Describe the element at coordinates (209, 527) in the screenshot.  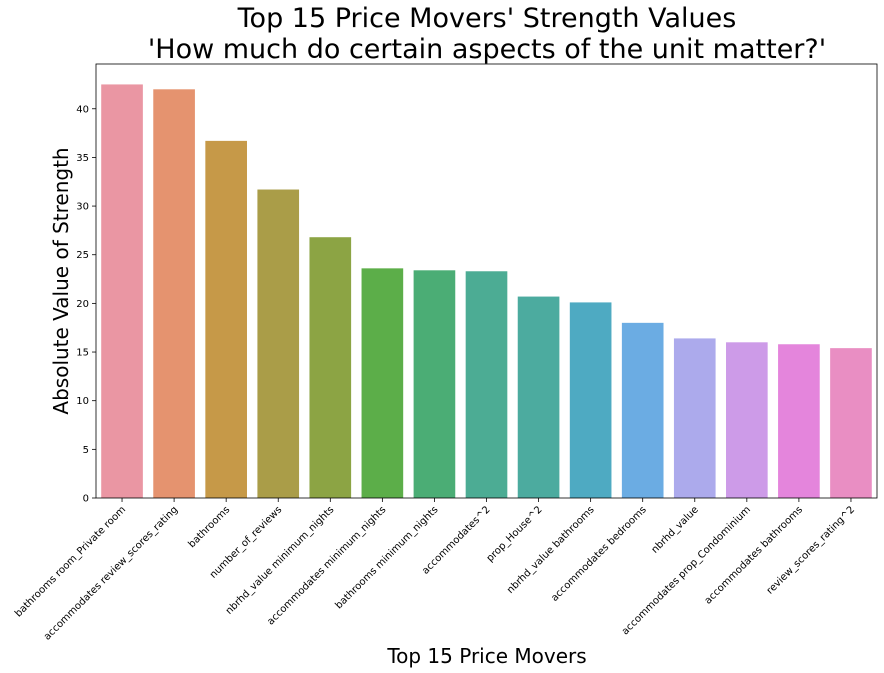
I see `x-tick-label: bathrooms` at that location.